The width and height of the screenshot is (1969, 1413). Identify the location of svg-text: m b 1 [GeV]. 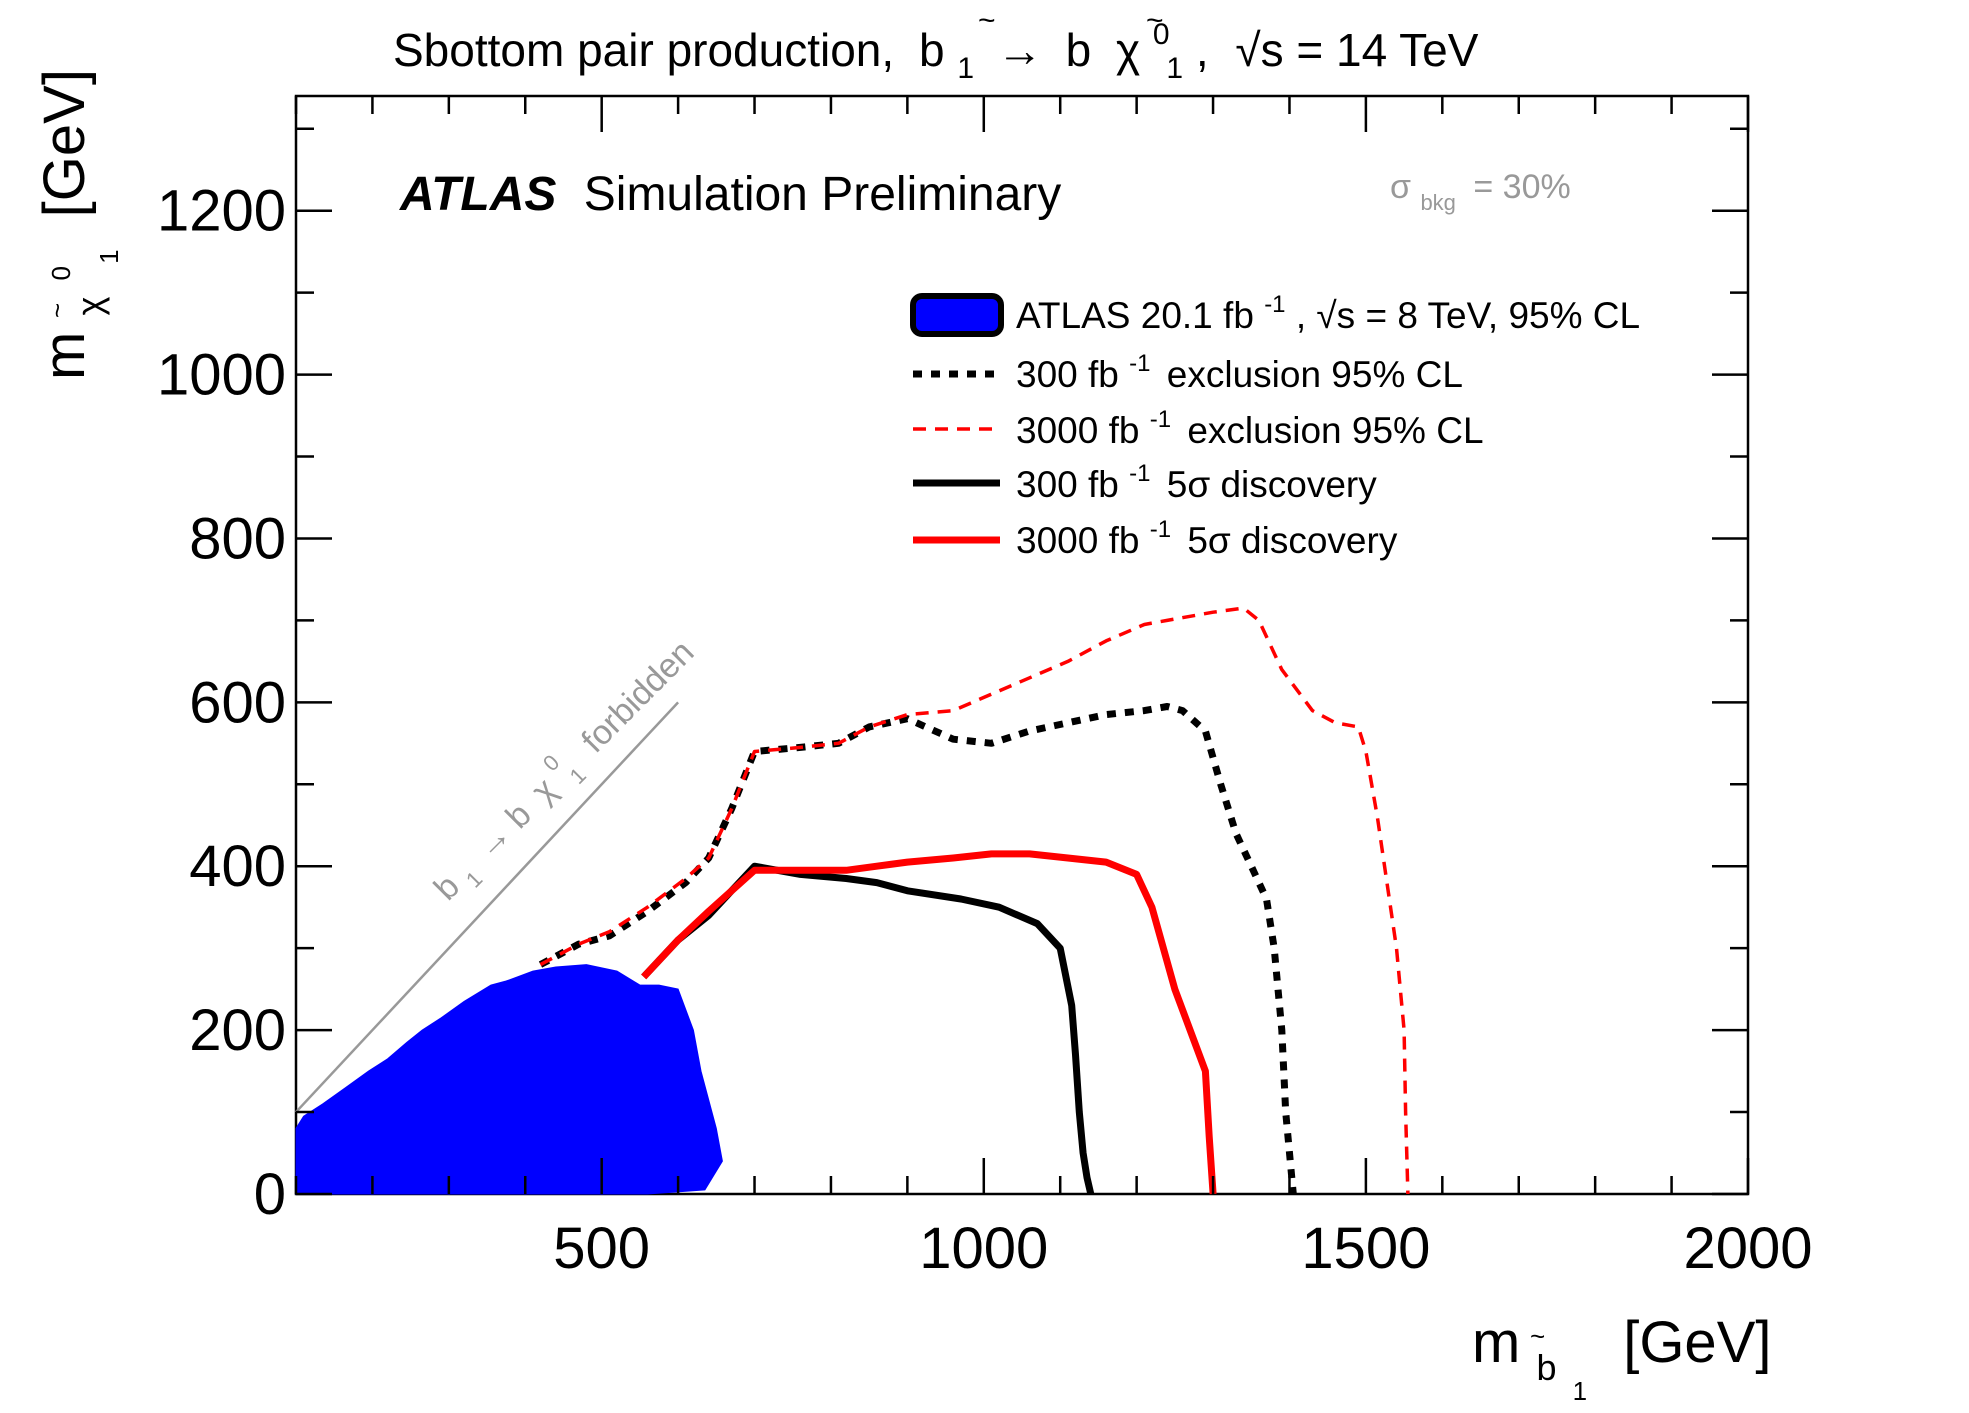
(1622, 1361).